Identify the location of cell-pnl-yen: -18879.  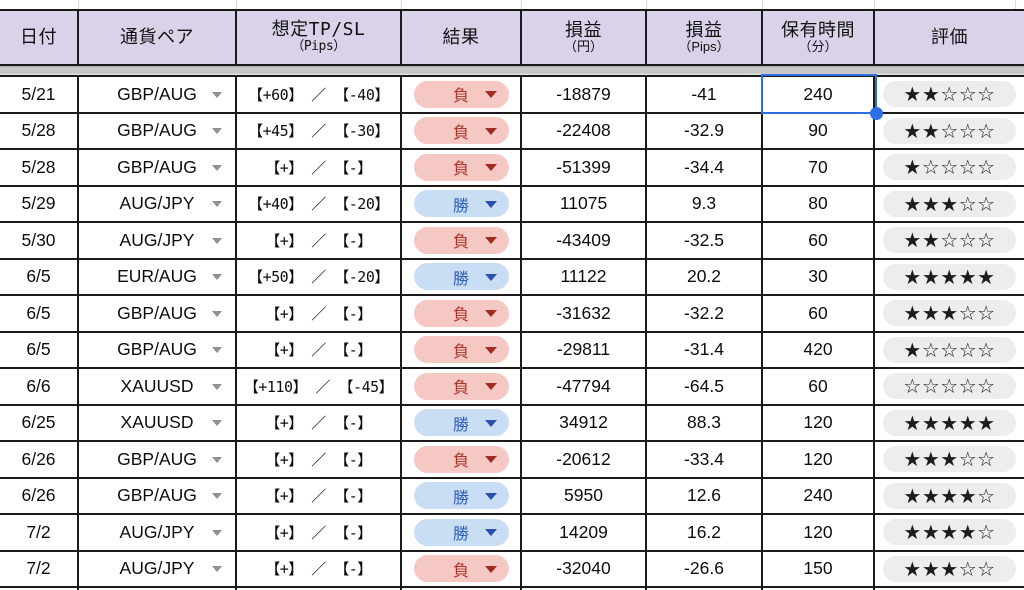
(584, 94).